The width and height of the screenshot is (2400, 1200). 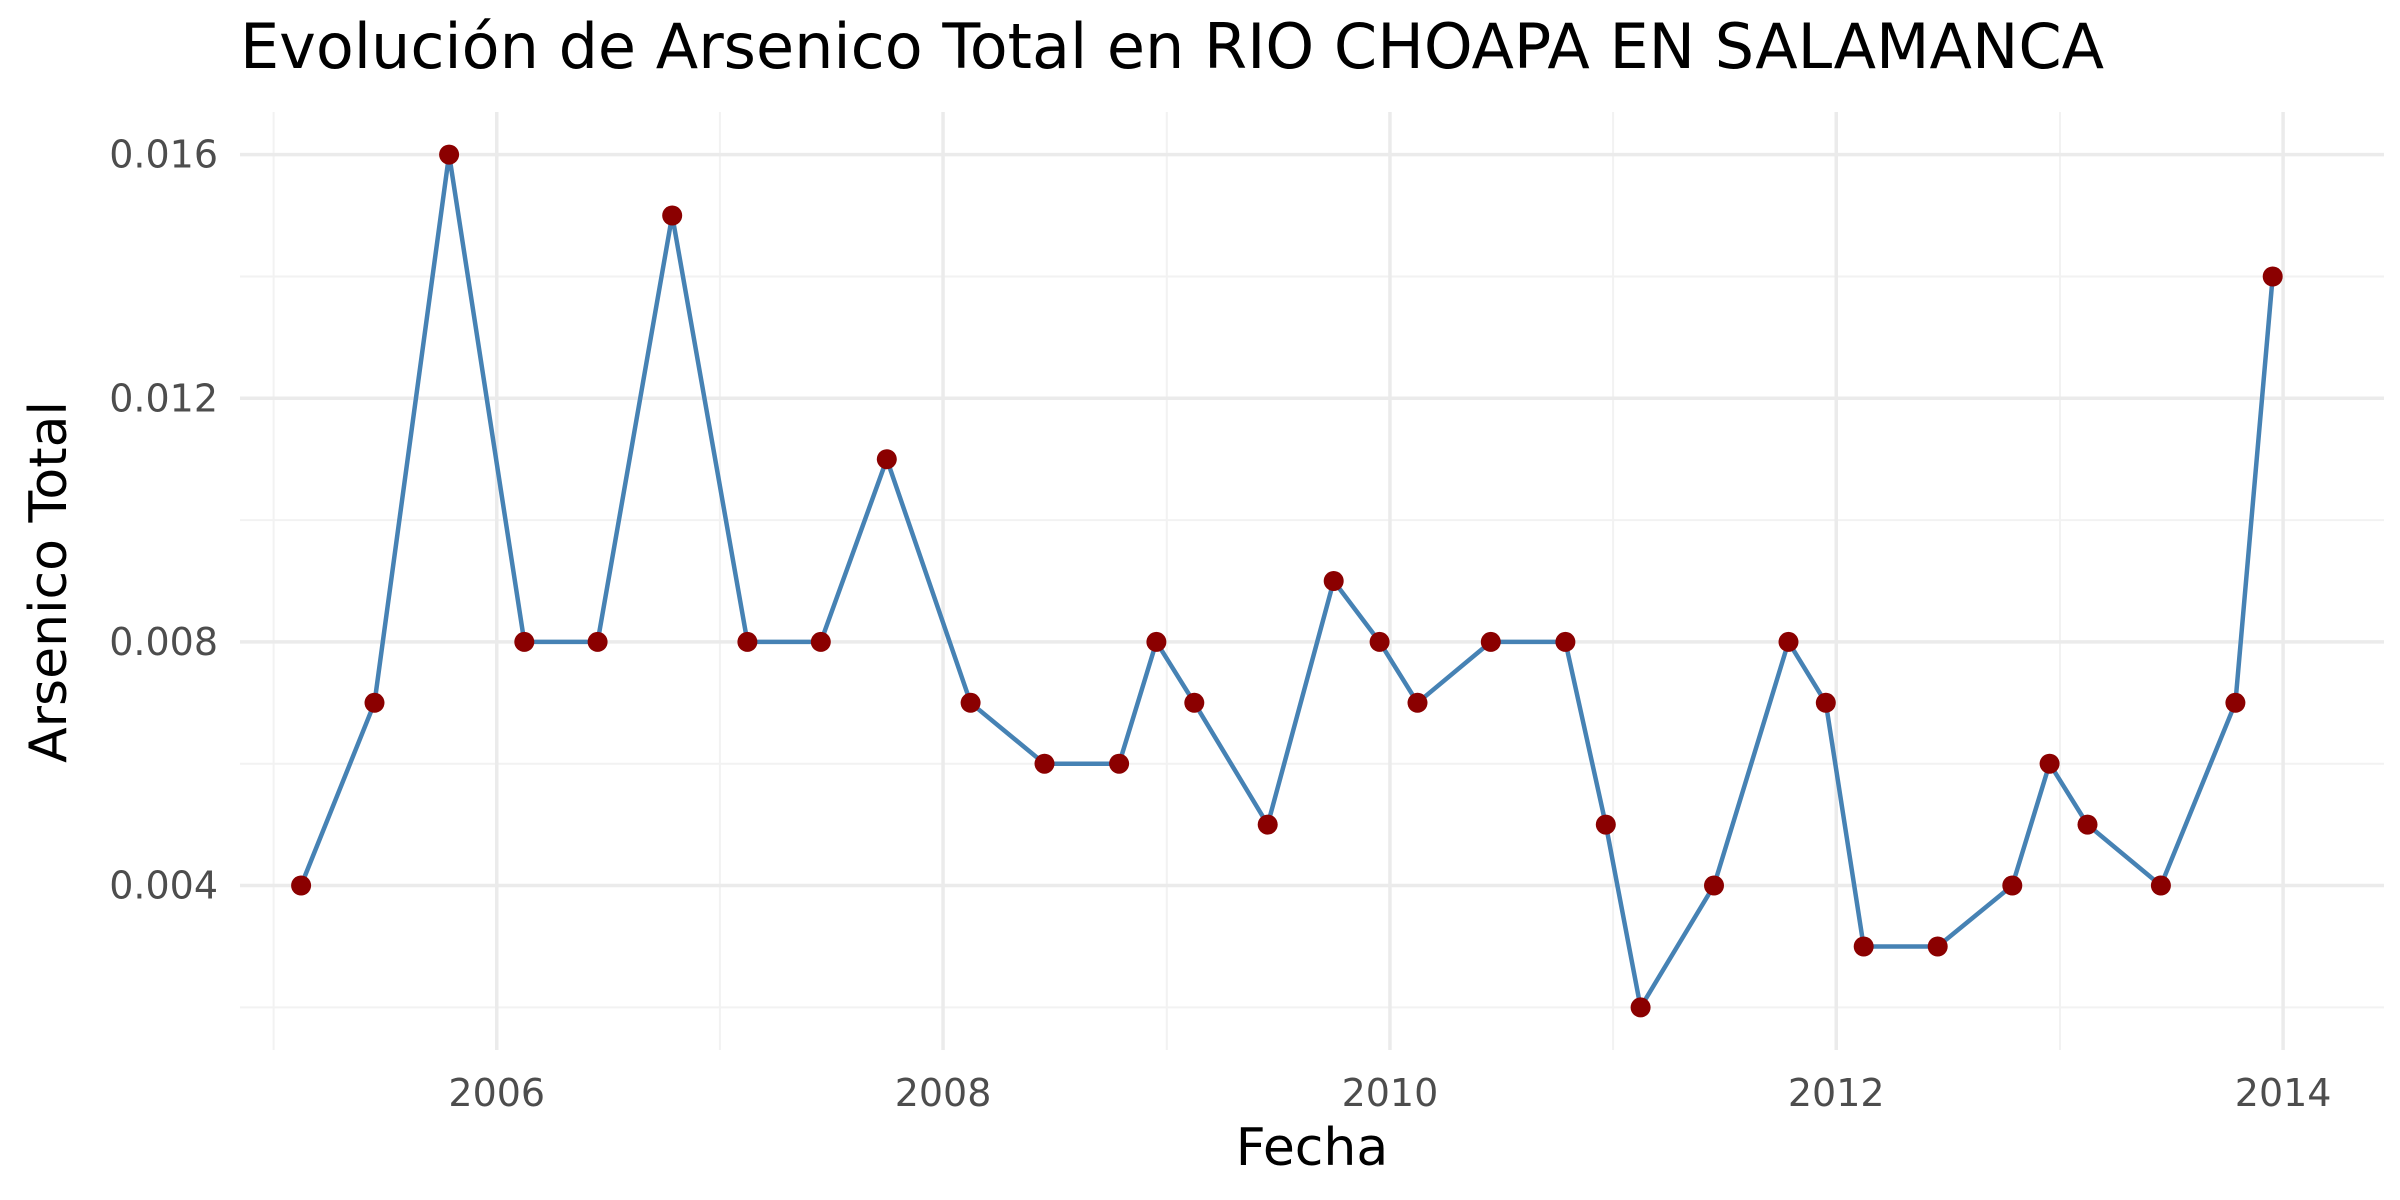 I want to click on x-tick-label: 2006, so click(x=496, y=1093).